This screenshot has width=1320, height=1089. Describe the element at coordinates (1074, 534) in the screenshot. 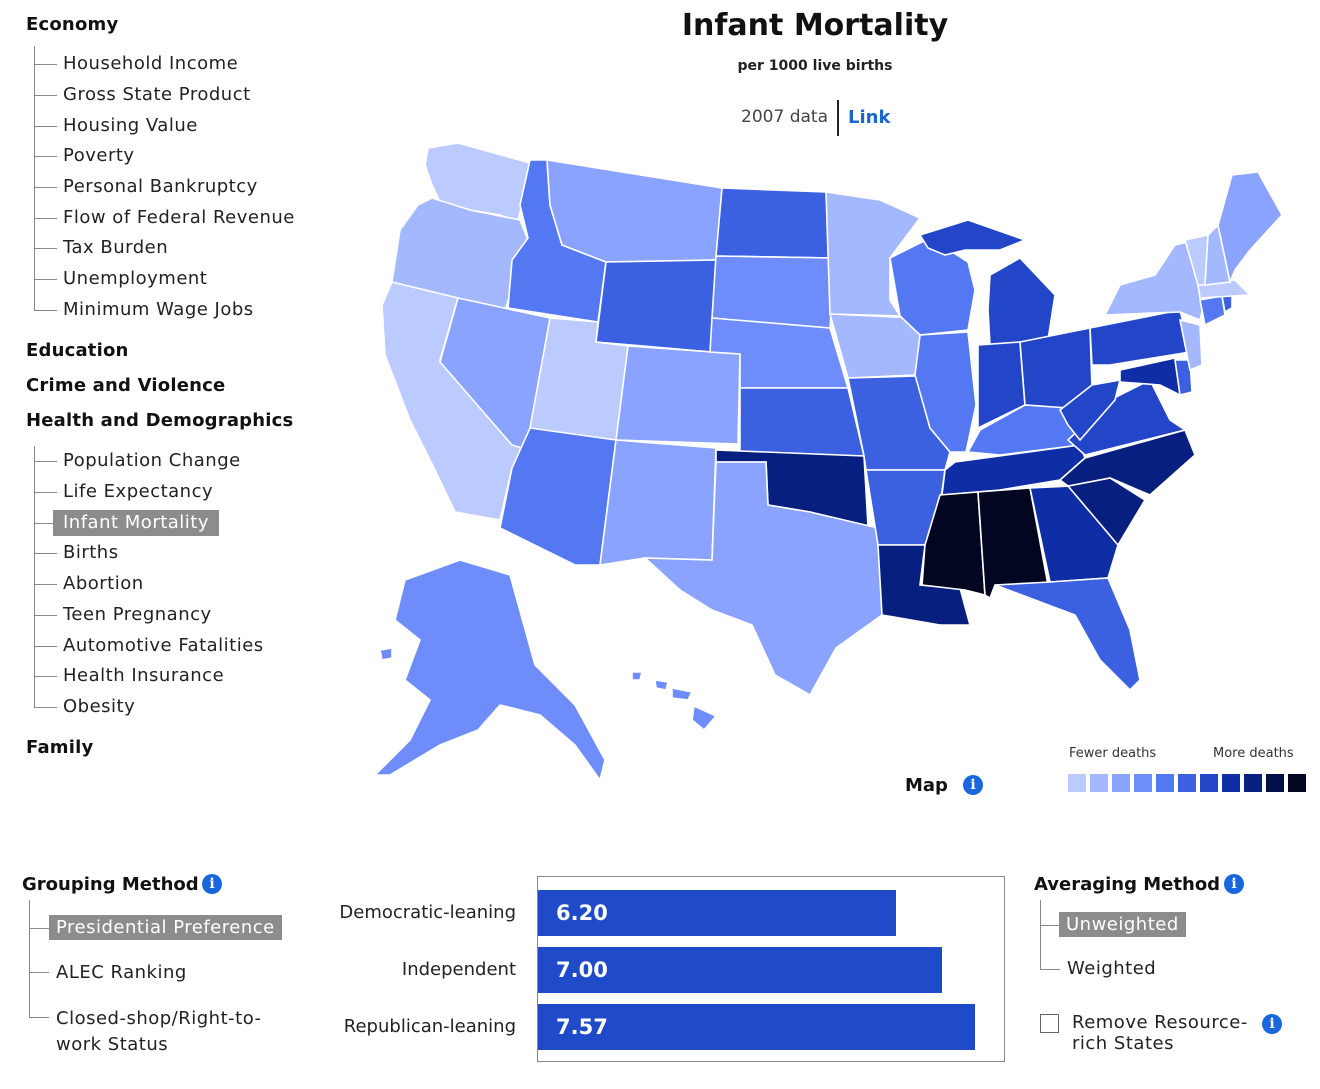

I see `state-GA` at that location.